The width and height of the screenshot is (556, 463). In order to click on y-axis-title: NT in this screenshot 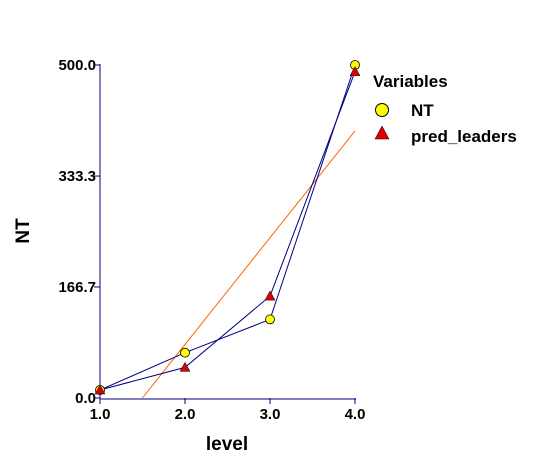, I will do `click(23, 231)`.